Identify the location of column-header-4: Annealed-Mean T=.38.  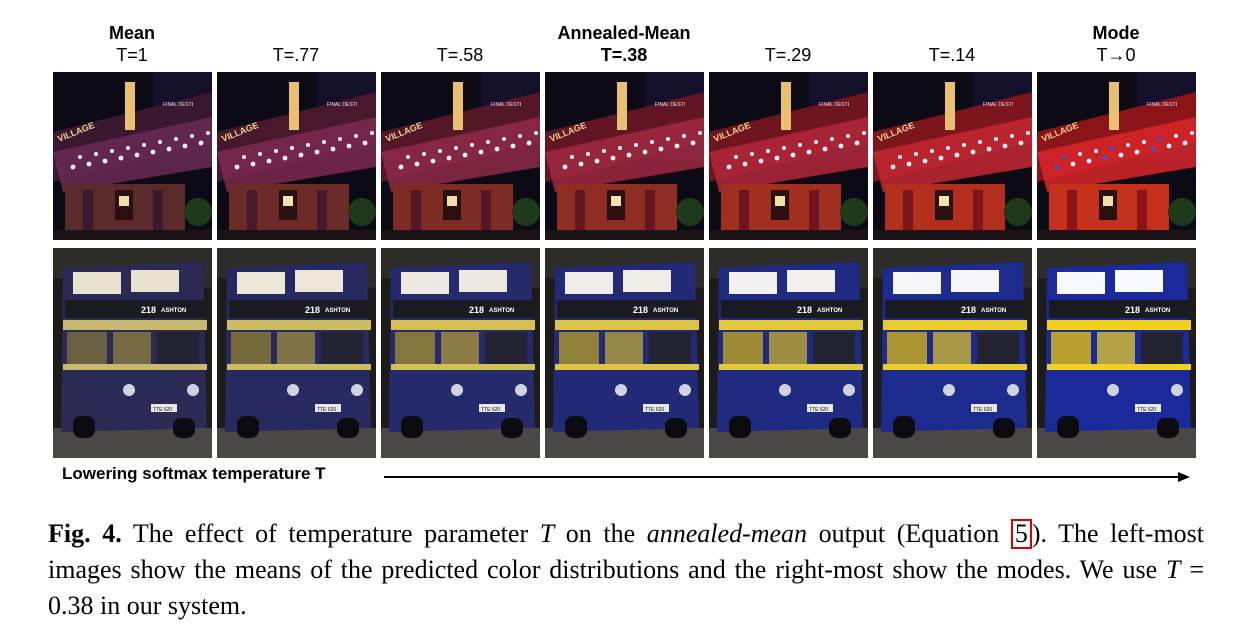
(624, 44).